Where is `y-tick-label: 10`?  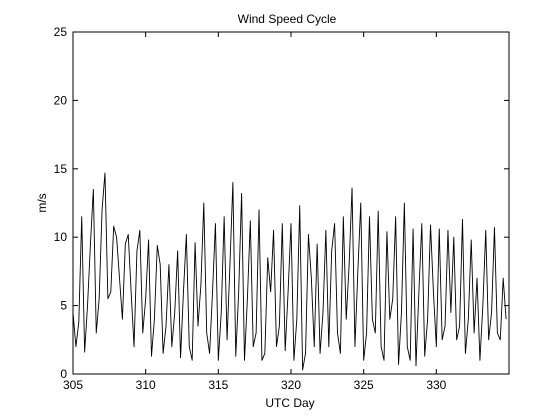 y-tick-label: 10 is located at coordinates (61, 237).